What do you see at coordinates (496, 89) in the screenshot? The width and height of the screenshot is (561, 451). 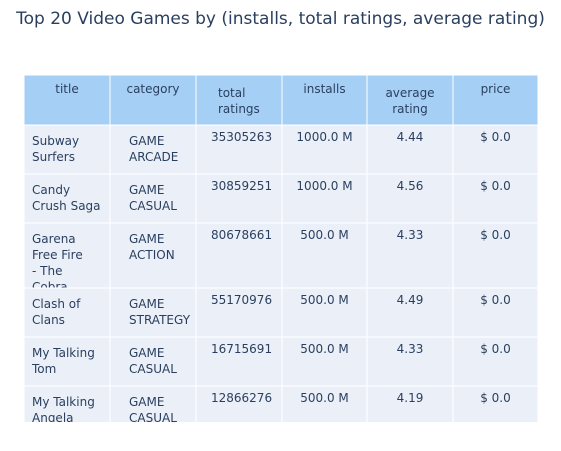 I see `table-header-label: price` at bounding box center [496, 89].